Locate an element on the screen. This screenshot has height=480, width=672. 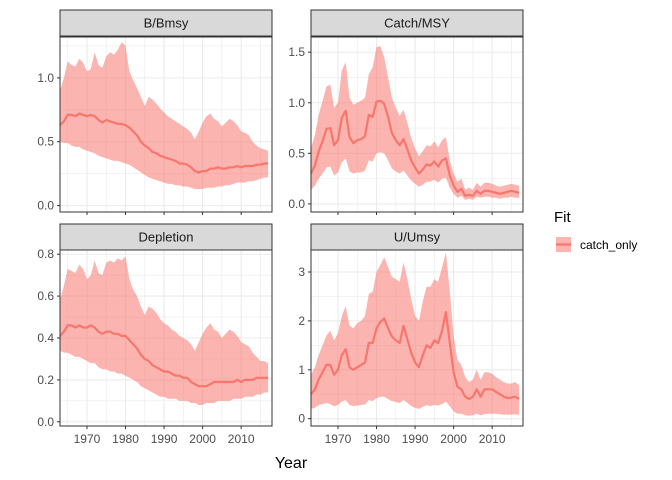
y-tick-label: 0.2 is located at coordinates (45, 380).